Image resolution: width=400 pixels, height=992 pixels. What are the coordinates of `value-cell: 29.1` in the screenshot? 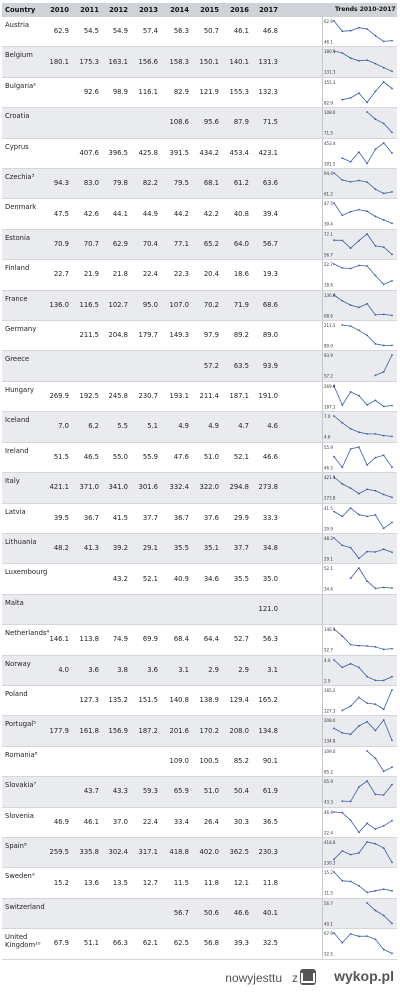 It's located at (150, 548).